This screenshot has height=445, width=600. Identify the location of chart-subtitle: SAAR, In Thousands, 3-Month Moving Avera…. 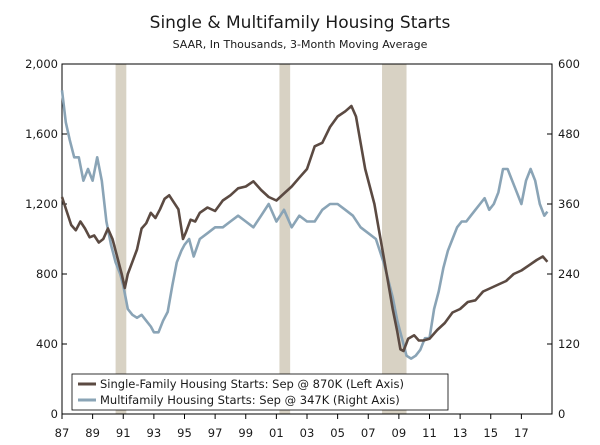
(300, 44).